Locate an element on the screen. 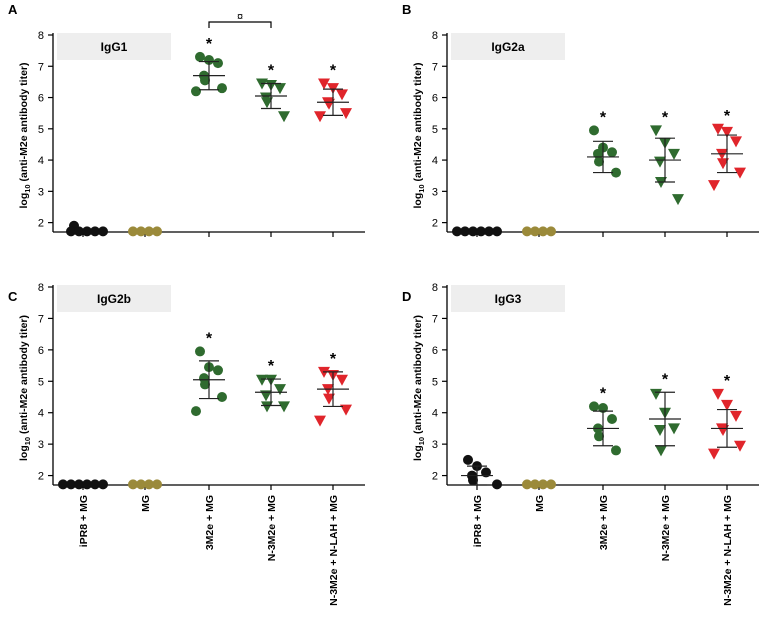 The height and width of the screenshot is (631, 783). panel-title: IgG1 is located at coordinates (114, 47).